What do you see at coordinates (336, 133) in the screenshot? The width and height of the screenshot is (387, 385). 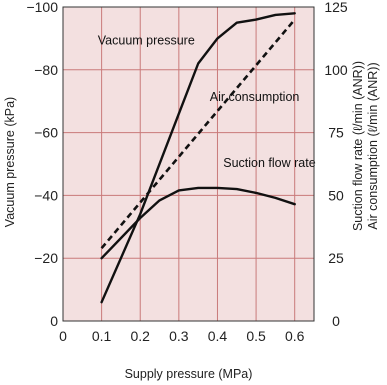 I see `y-right-tick-label: 75` at bounding box center [336, 133].